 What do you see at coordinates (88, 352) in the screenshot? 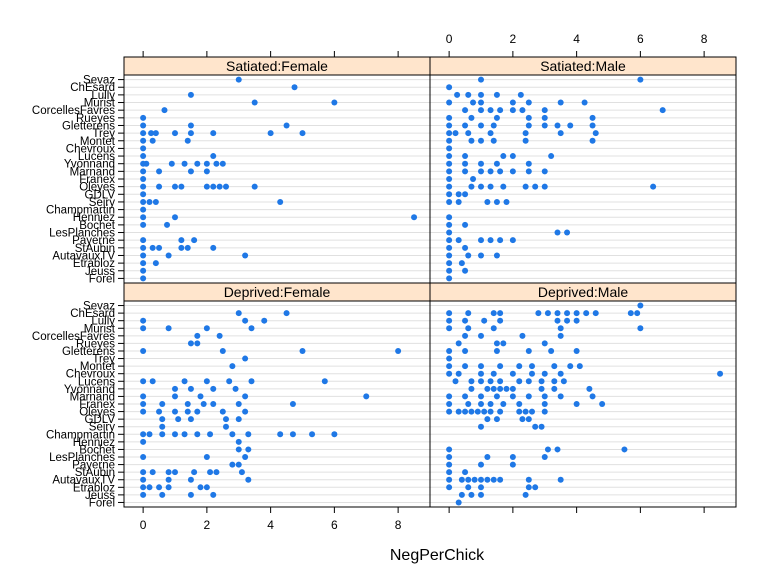
I see `y-tick-label: Gletterens` at bounding box center [88, 352].